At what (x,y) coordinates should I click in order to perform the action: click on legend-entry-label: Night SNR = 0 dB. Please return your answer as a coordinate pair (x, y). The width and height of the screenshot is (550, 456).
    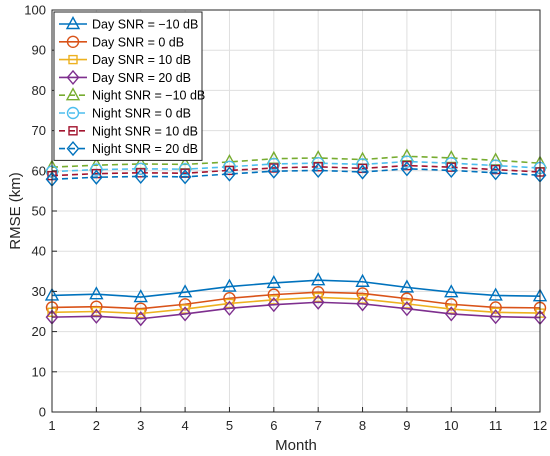
    Looking at the image, I should click on (141, 114).